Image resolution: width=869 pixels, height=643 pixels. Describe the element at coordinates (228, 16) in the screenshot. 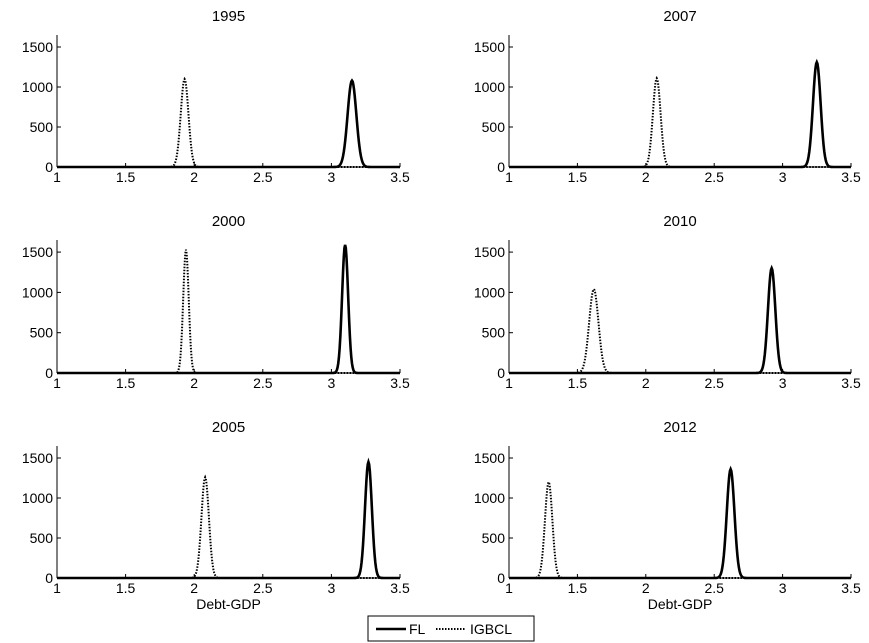

I see `panel-title: 1995` at that location.